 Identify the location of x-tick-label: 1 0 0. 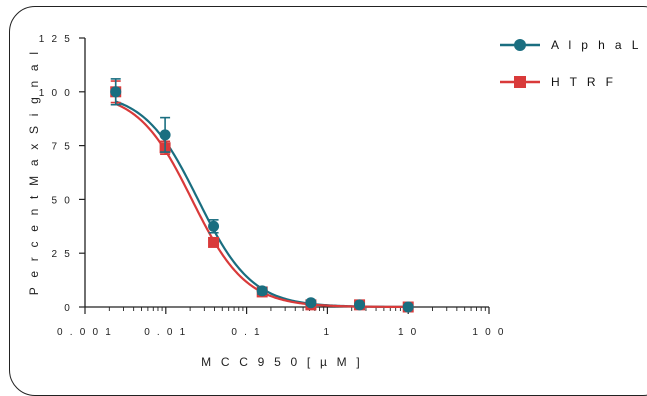
(488, 332).